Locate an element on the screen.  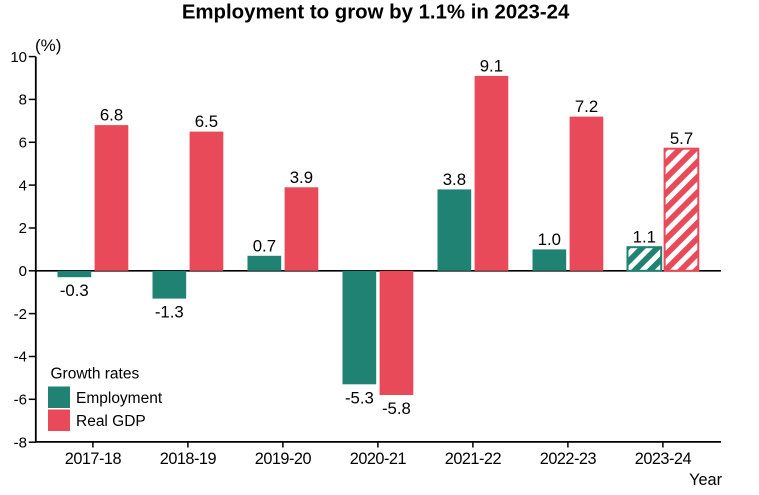
svg-text: 7.2 is located at coordinates (586, 106).